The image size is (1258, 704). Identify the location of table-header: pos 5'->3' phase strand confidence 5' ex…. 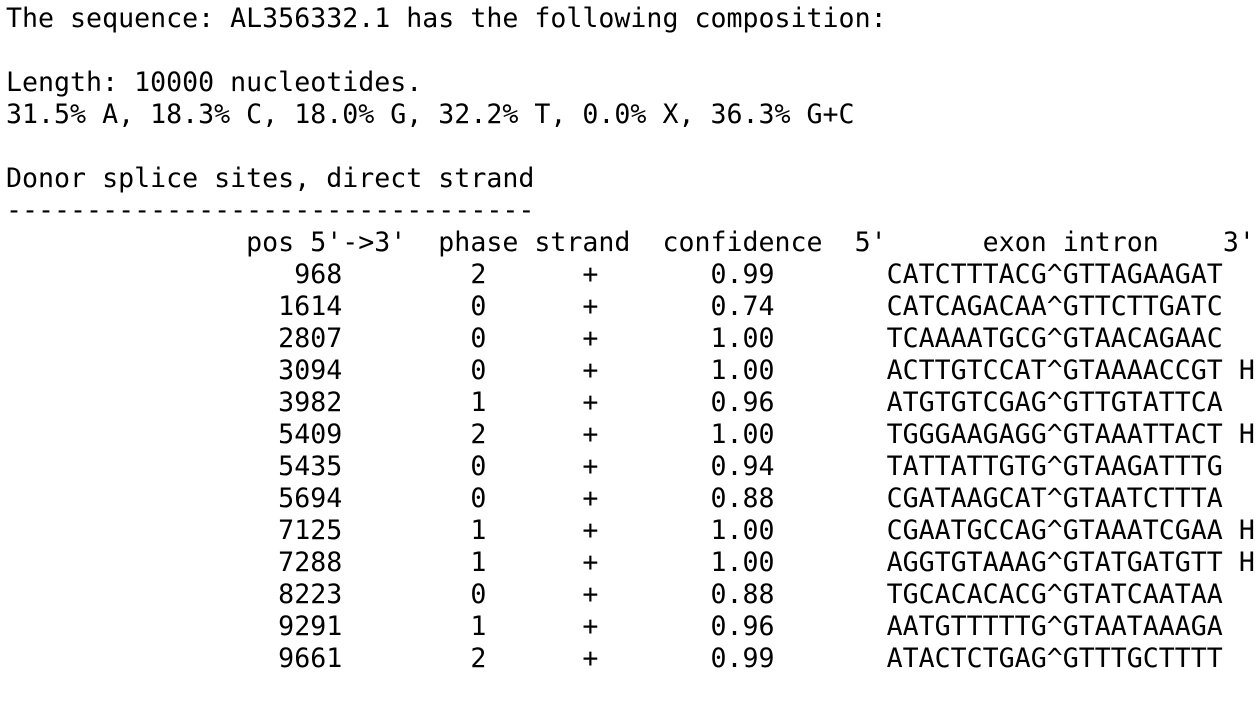
(630, 242).